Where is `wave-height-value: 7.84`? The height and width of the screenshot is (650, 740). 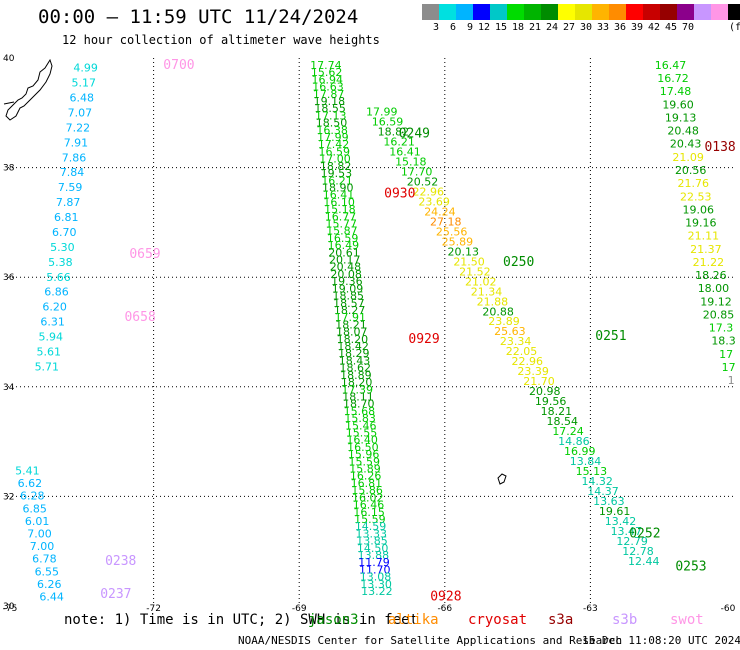
wave-height-value: 7.84 is located at coordinates (72, 172).